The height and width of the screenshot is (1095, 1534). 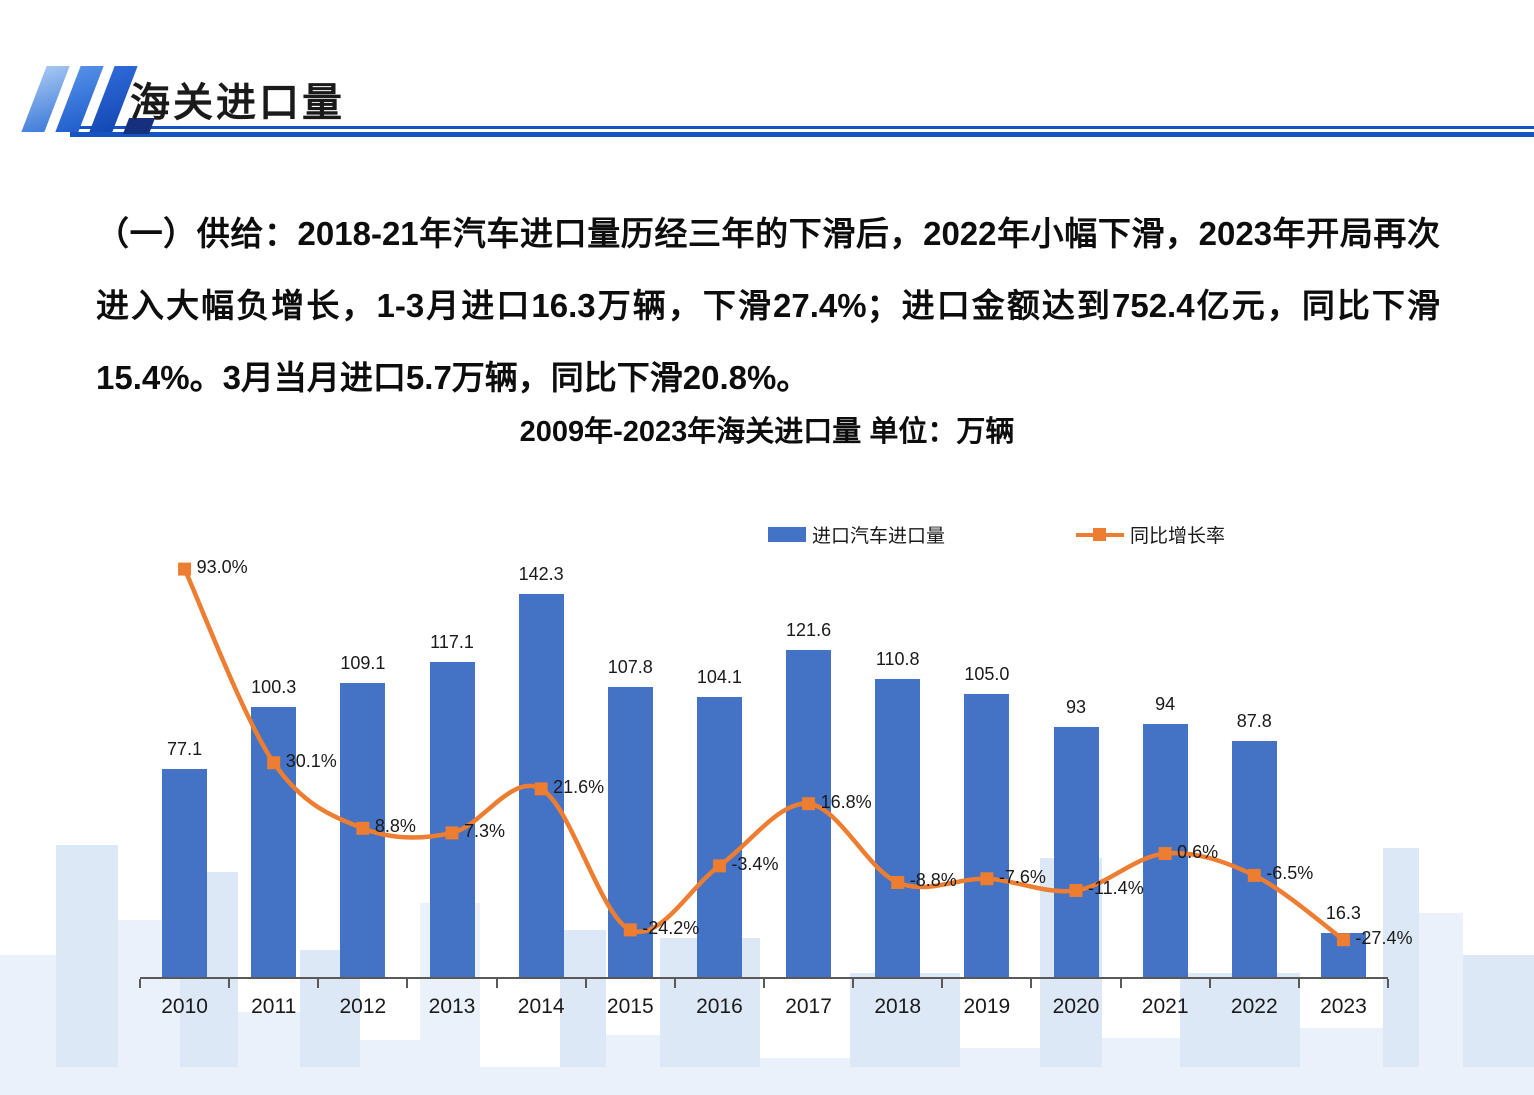 What do you see at coordinates (719, 836) in the screenshot?
I see `bar-2016` at bounding box center [719, 836].